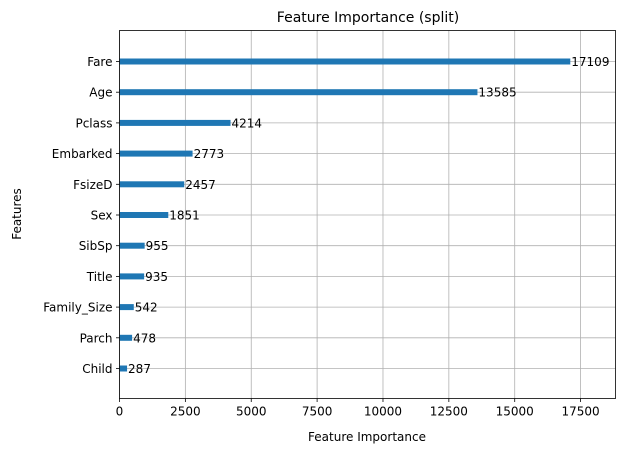  What do you see at coordinates (368, 18) in the screenshot?
I see `chart-title: Feature Importance (split)` at bounding box center [368, 18].